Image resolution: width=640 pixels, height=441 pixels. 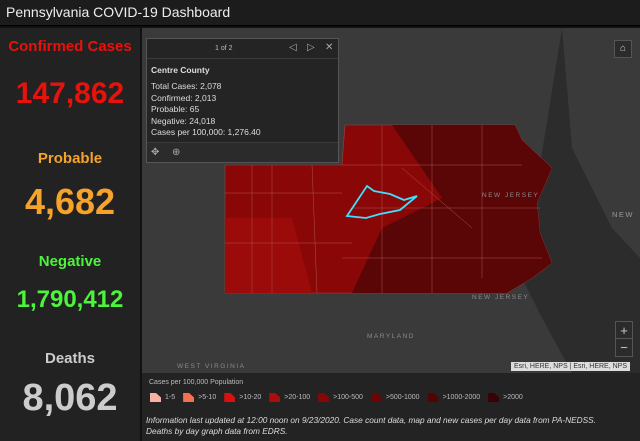 I want to click on popup-row: Cases per 100,000: 1,276.40, so click(x=206, y=132).